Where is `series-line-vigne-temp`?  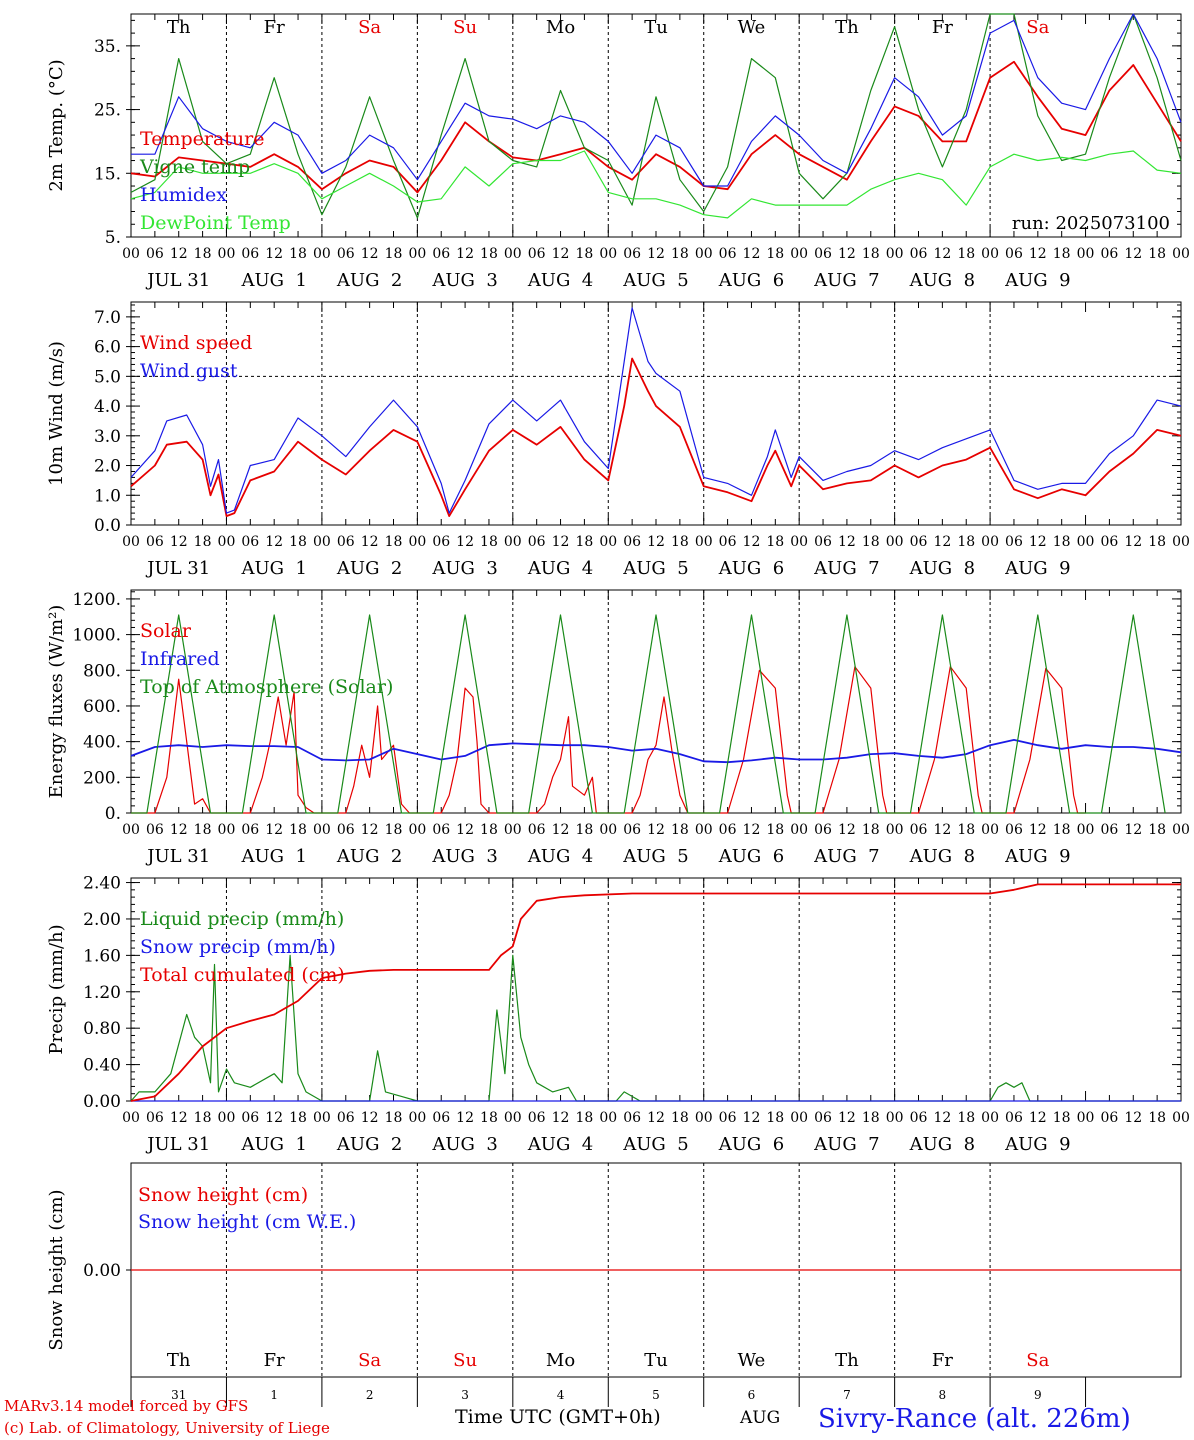
series-line-vigne-temp is located at coordinates (656, 116).